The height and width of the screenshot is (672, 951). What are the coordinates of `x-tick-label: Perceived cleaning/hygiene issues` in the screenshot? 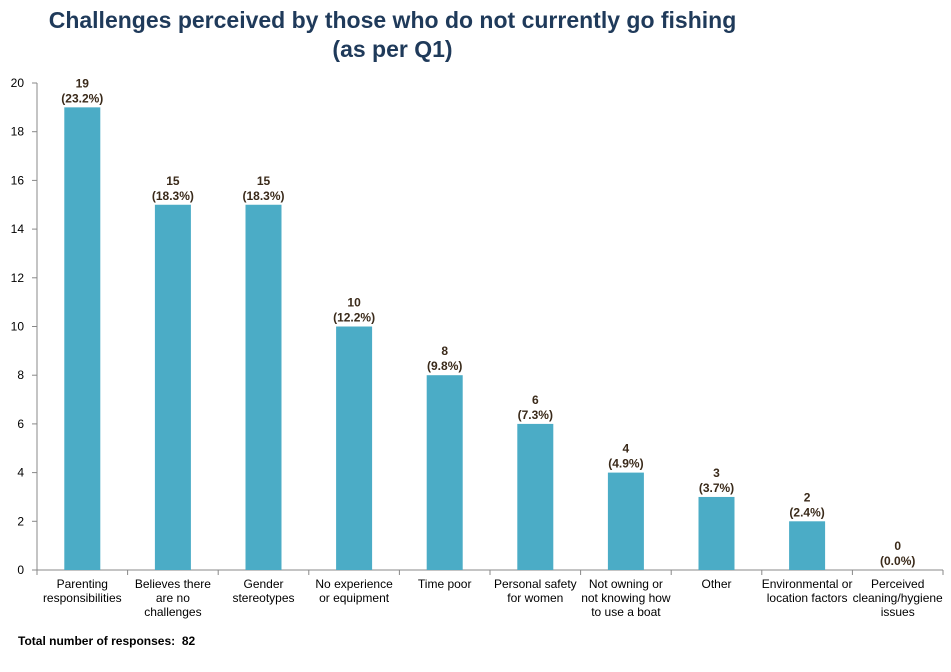 It's located at (898, 598).